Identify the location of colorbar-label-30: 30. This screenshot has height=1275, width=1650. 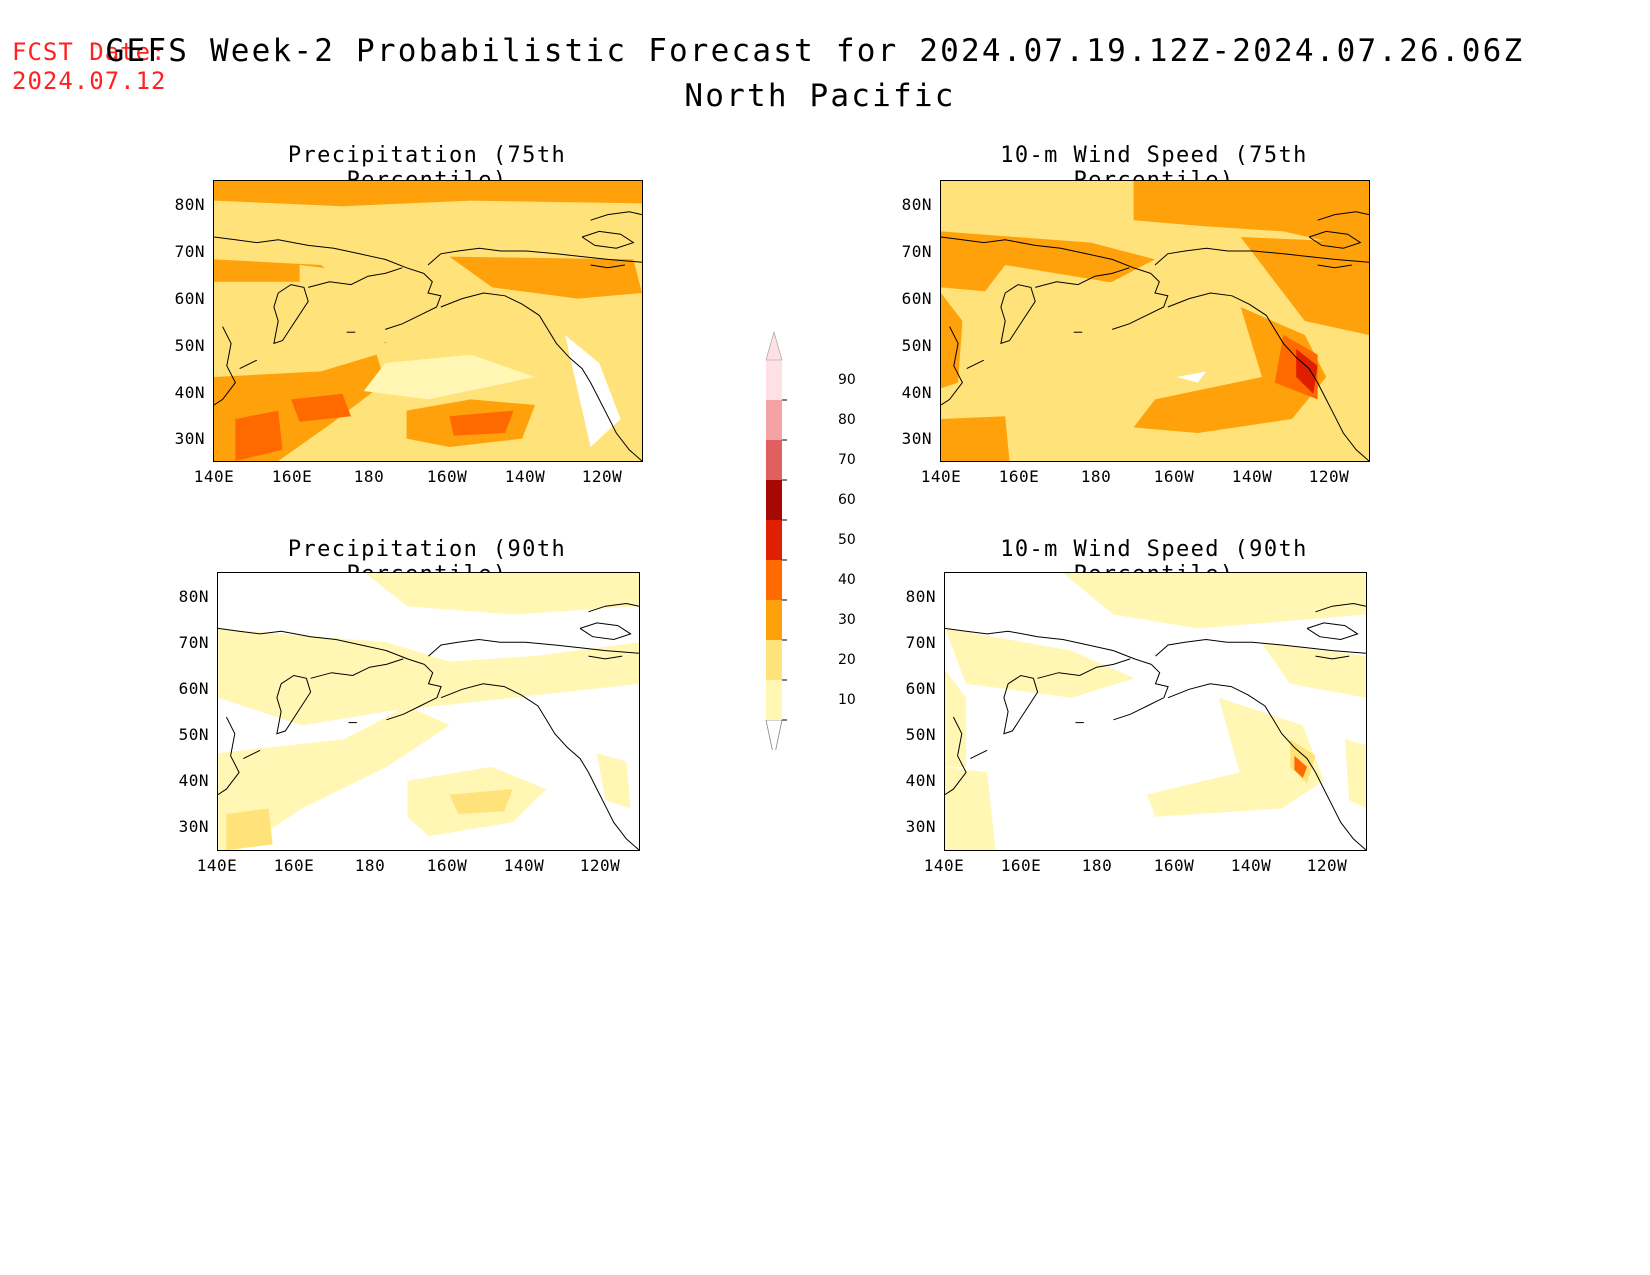
(847, 620).